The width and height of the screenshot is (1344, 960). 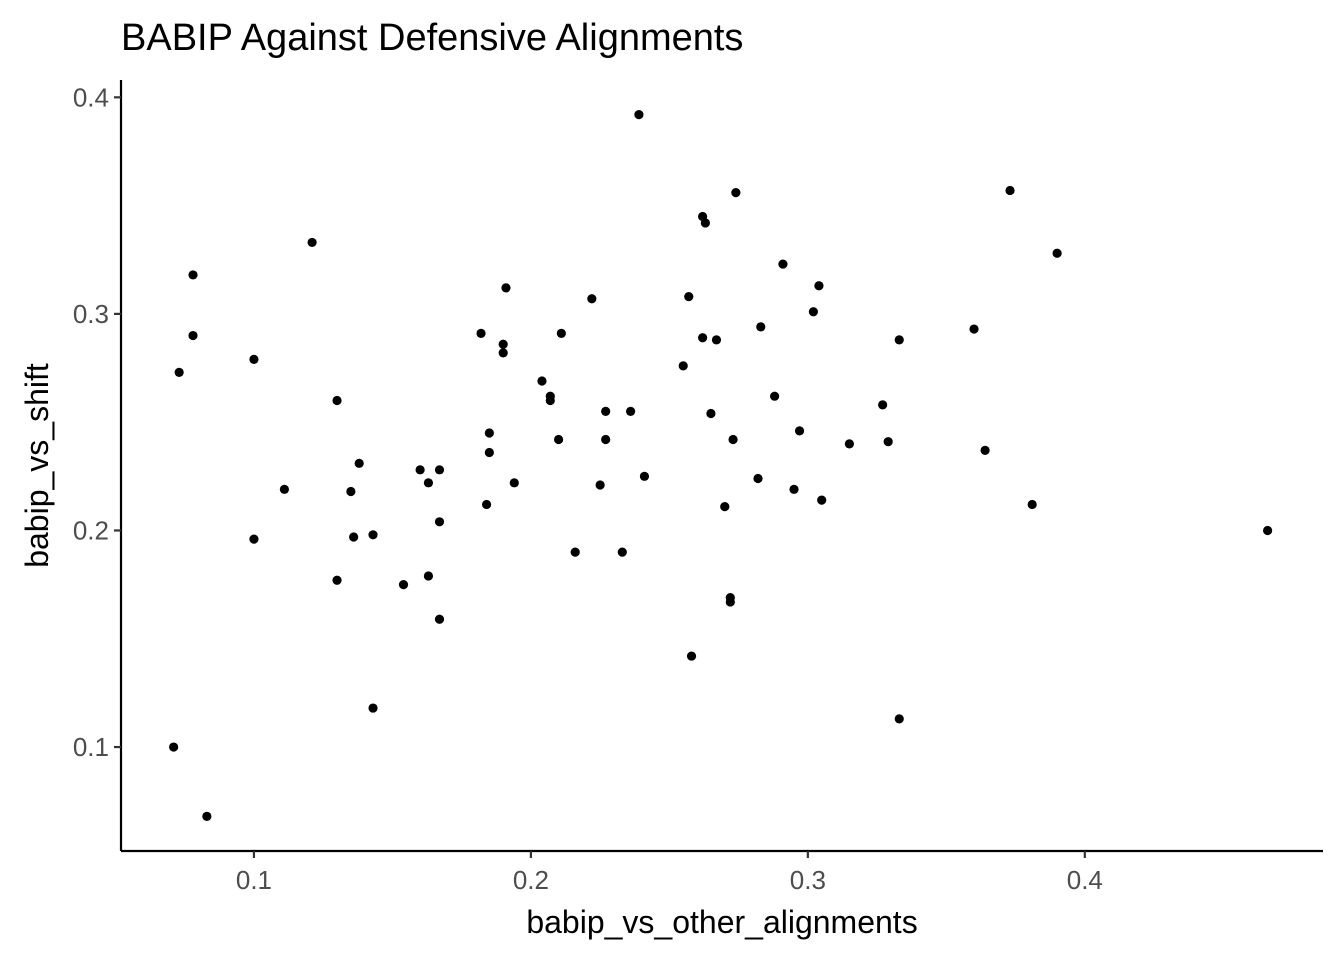 I want to click on chart-title: BABIP Against Defensive Alignments, so click(x=432, y=38).